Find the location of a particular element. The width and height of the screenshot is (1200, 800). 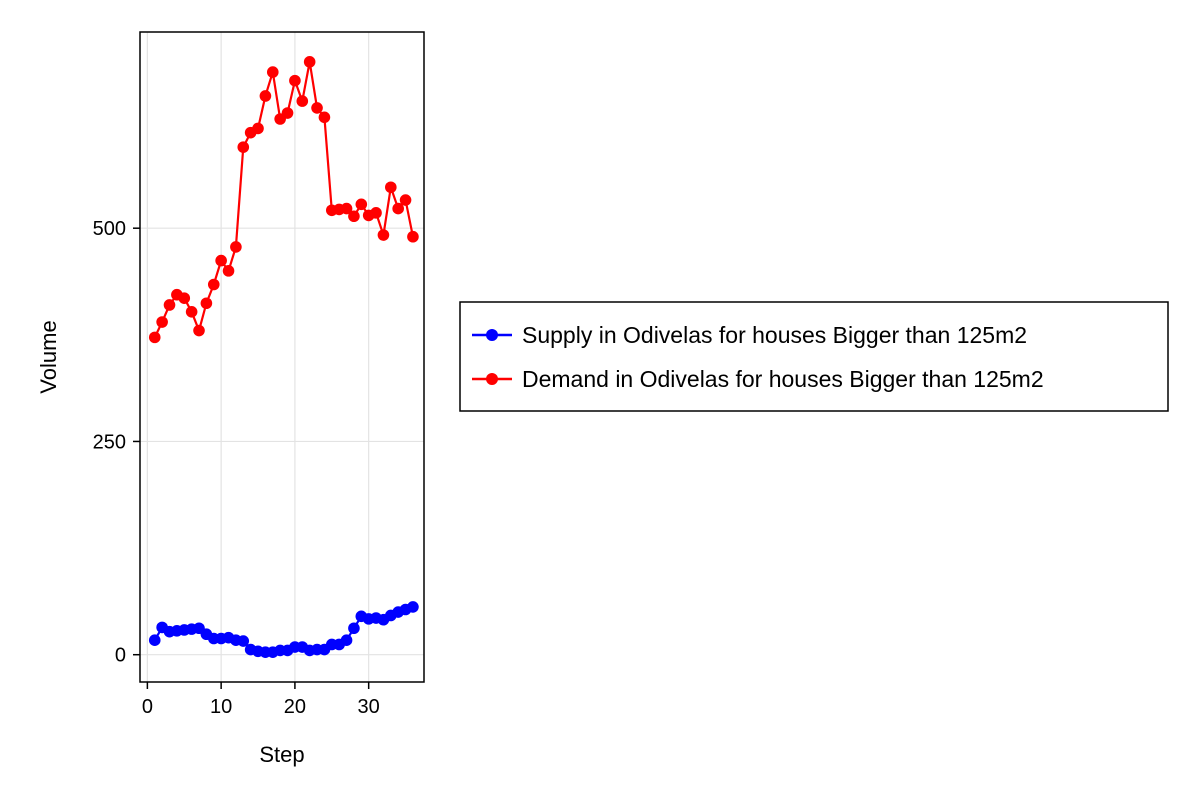

y-tick-label: 0 is located at coordinates (120, 656).